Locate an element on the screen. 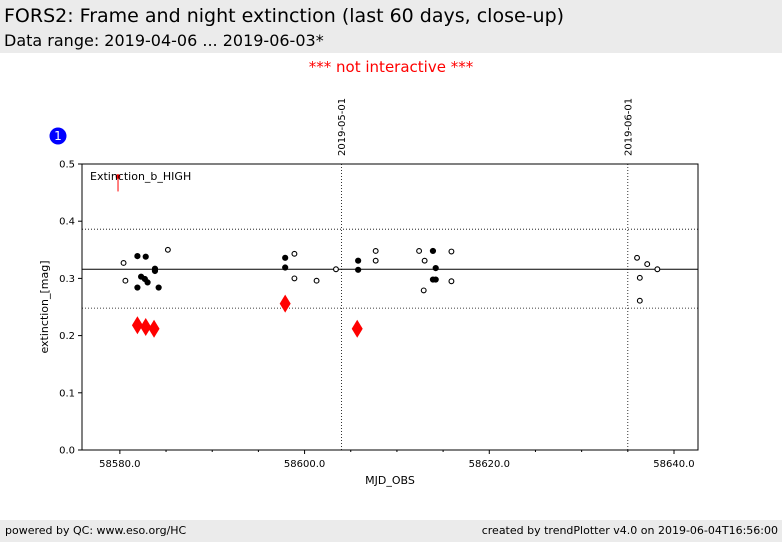  x-tick-label: 58600.0 is located at coordinates (304, 464).